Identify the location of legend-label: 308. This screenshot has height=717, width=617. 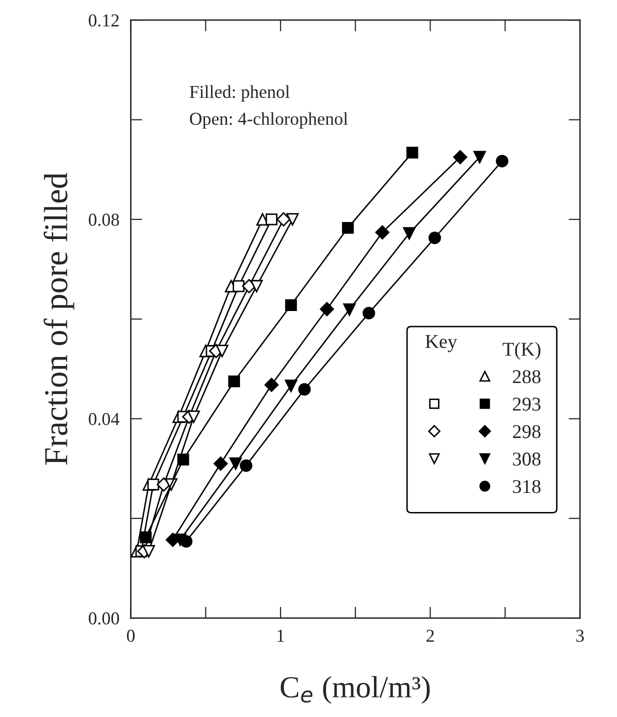
(526, 459).